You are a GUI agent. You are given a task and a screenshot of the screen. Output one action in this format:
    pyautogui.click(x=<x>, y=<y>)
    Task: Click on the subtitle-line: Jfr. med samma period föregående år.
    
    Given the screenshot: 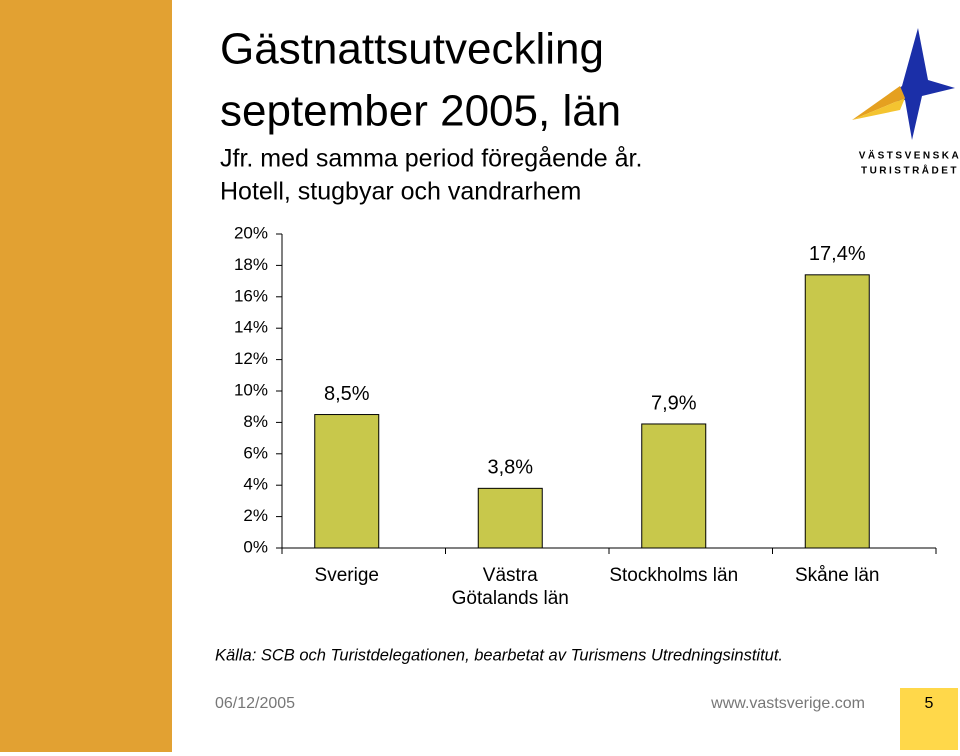 What is the action you would take?
    pyautogui.click(x=431, y=159)
    